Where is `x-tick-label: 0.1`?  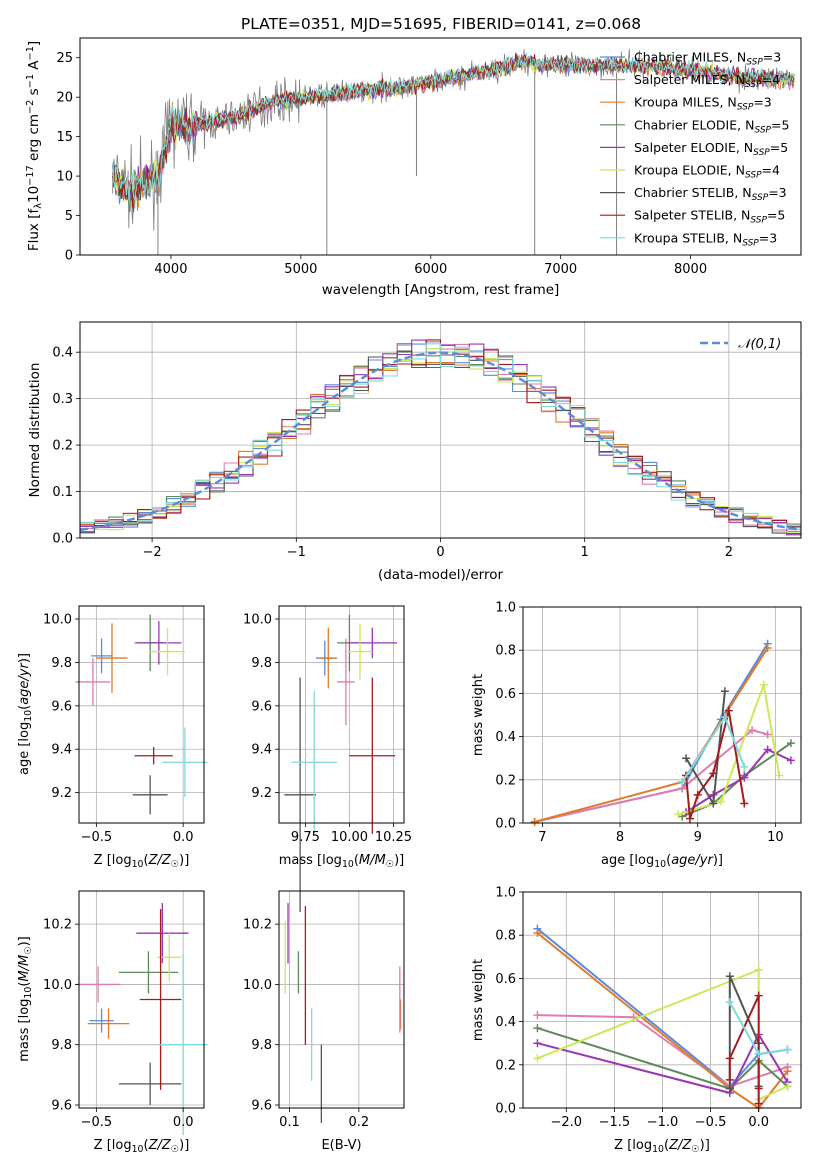 x-tick-label: 0.1 is located at coordinates (289, 1122).